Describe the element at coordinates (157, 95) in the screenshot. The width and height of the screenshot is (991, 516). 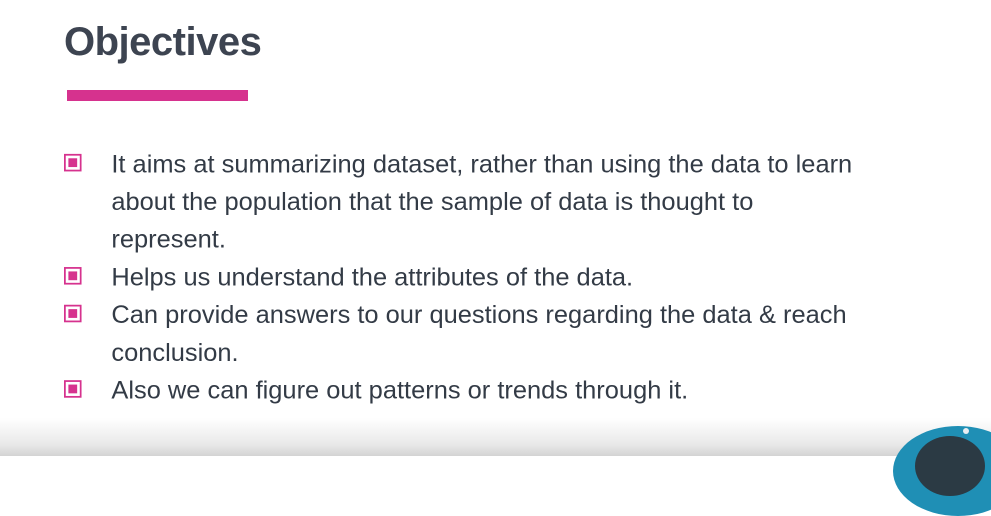
I see `title-underline` at that location.